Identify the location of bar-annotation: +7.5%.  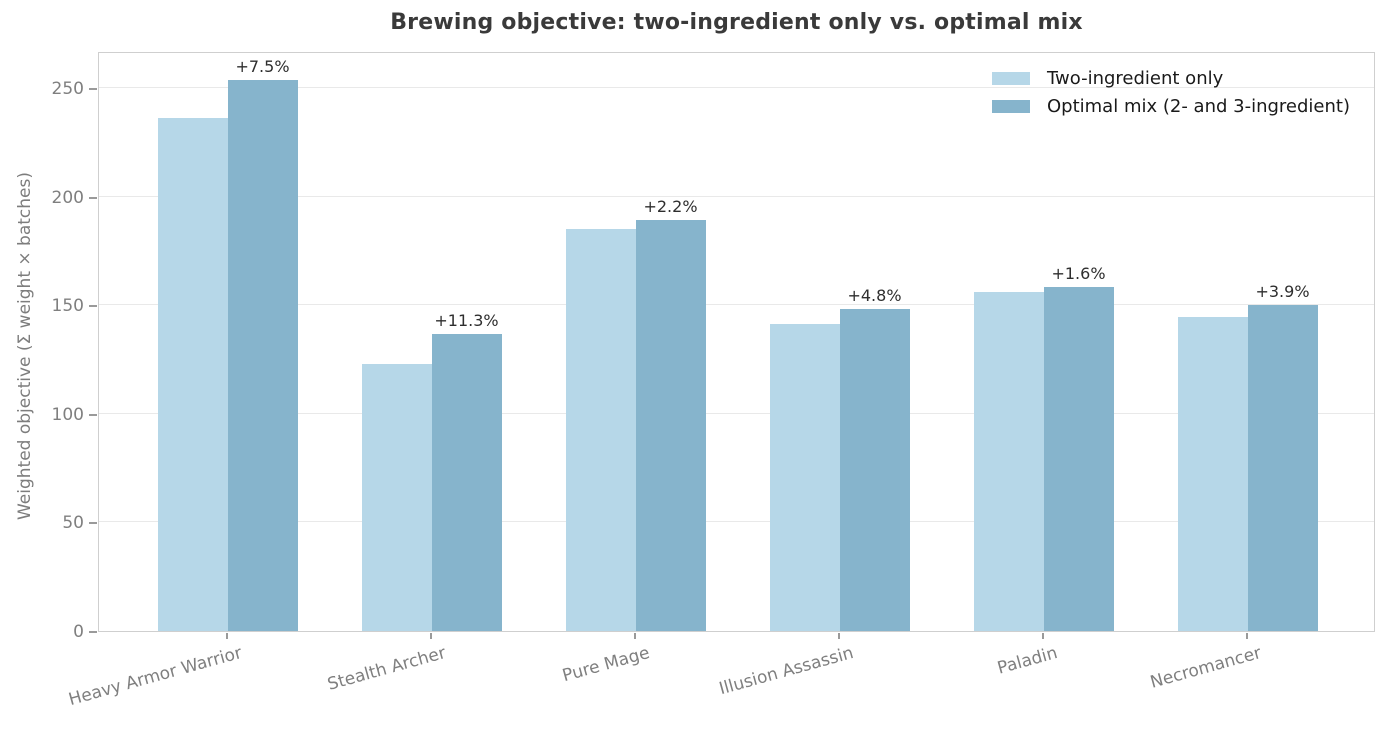
(262, 66).